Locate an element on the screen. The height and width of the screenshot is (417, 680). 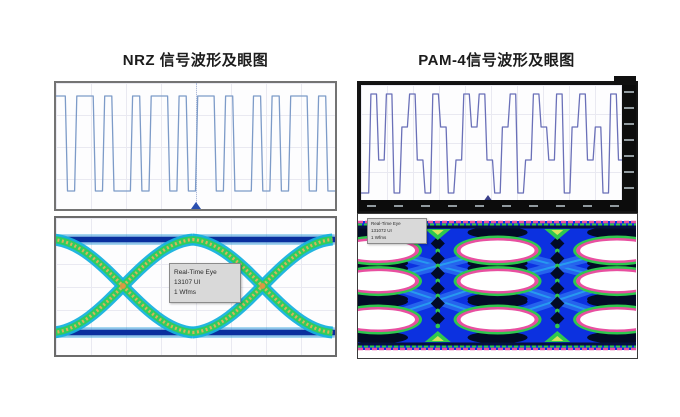
nrz-eye-label: Real-Time Eye 13107 UI 1 Wfms is located at coordinates (205, 283).